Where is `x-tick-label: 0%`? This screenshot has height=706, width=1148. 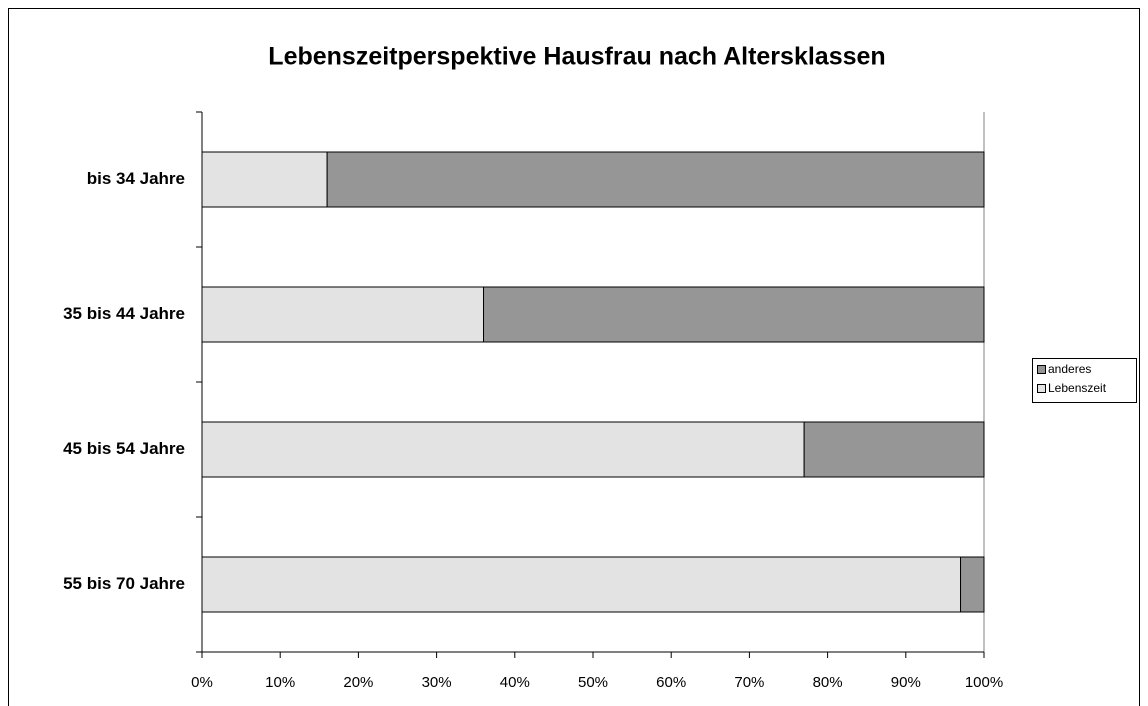 x-tick-label: 0% is located at coordinates (202, 682).